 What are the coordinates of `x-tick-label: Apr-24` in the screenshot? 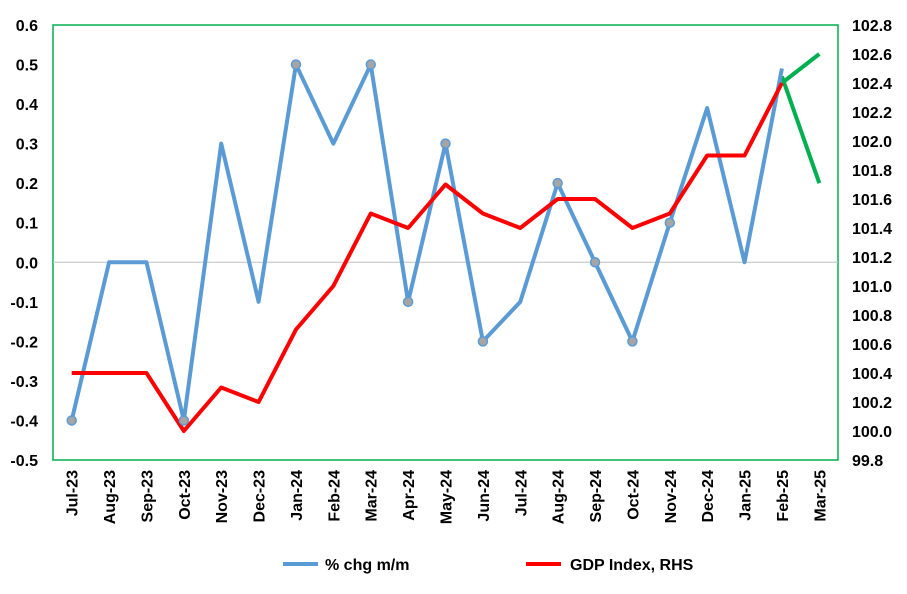 It's located at (409, 495).